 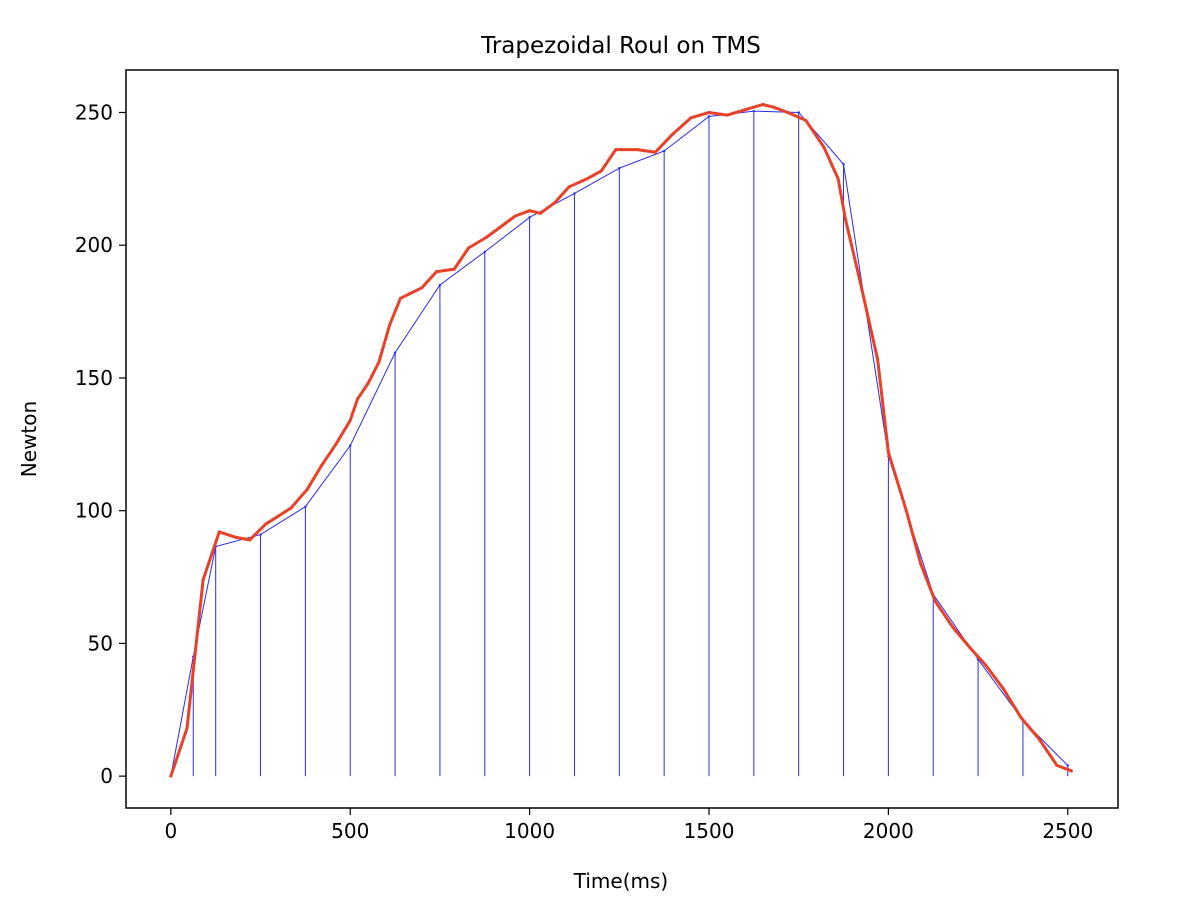 I want to click on x-tick-label: 500, so click(x=350, y=831).